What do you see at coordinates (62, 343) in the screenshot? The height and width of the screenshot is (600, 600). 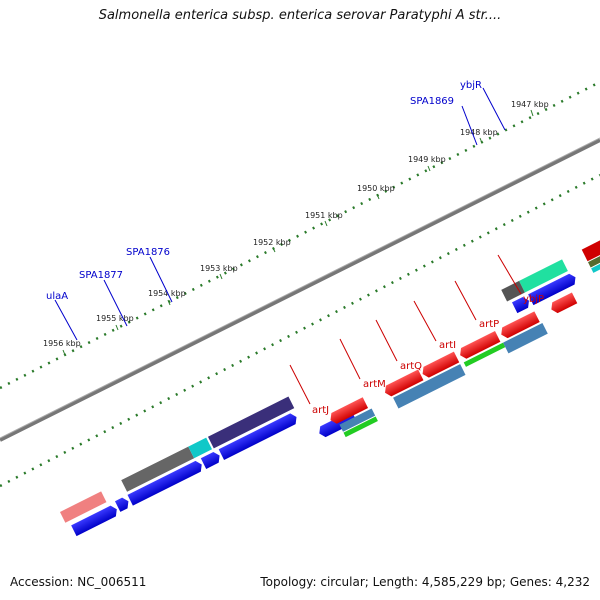 I see `tick-label: 1956 kbp` at bounding box center [62, 343].